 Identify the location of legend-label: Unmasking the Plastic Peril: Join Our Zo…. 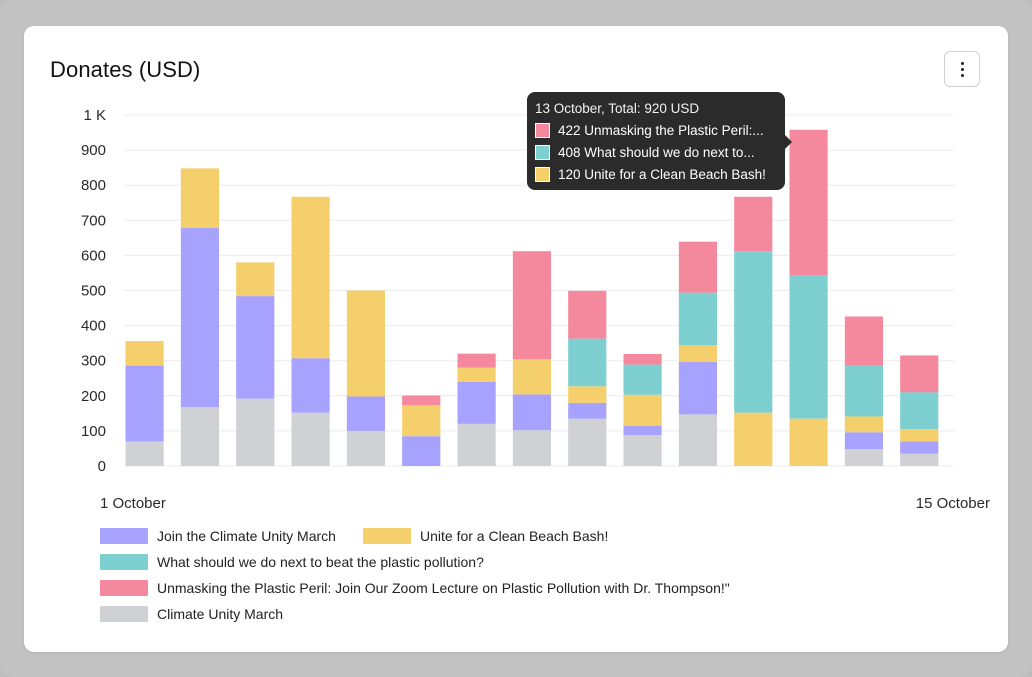
(443, 588).